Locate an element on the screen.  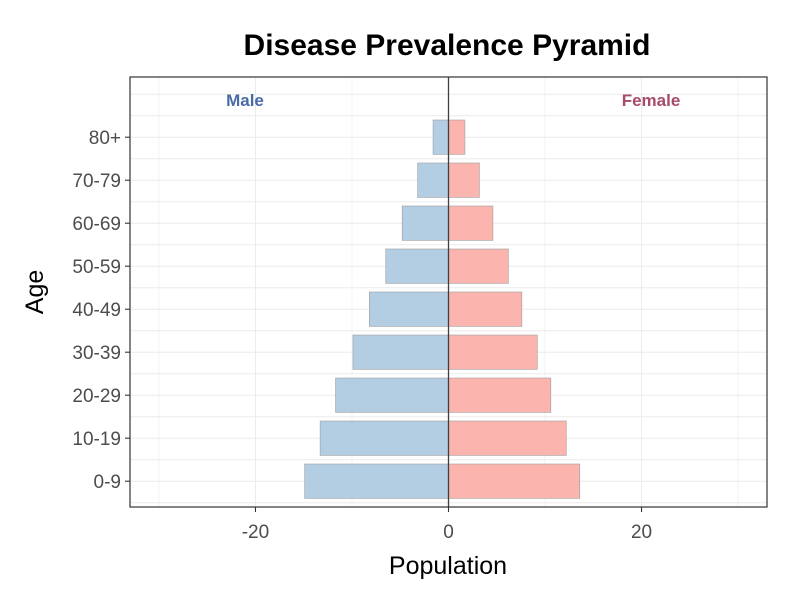
y-tick-label: 80+ is located at coordinates (105, 138).